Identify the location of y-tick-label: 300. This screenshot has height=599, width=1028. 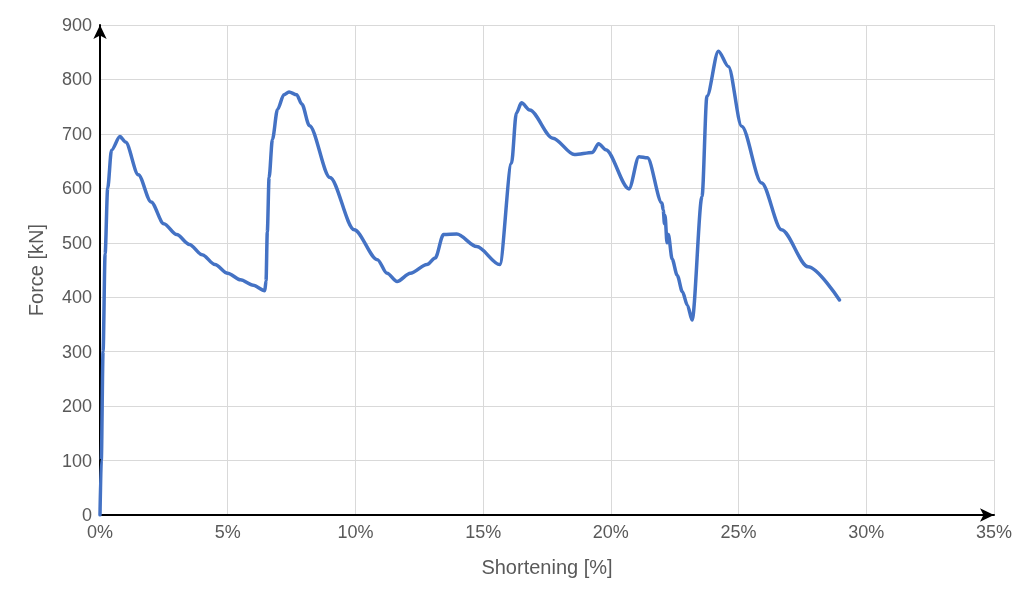
(76, 351).